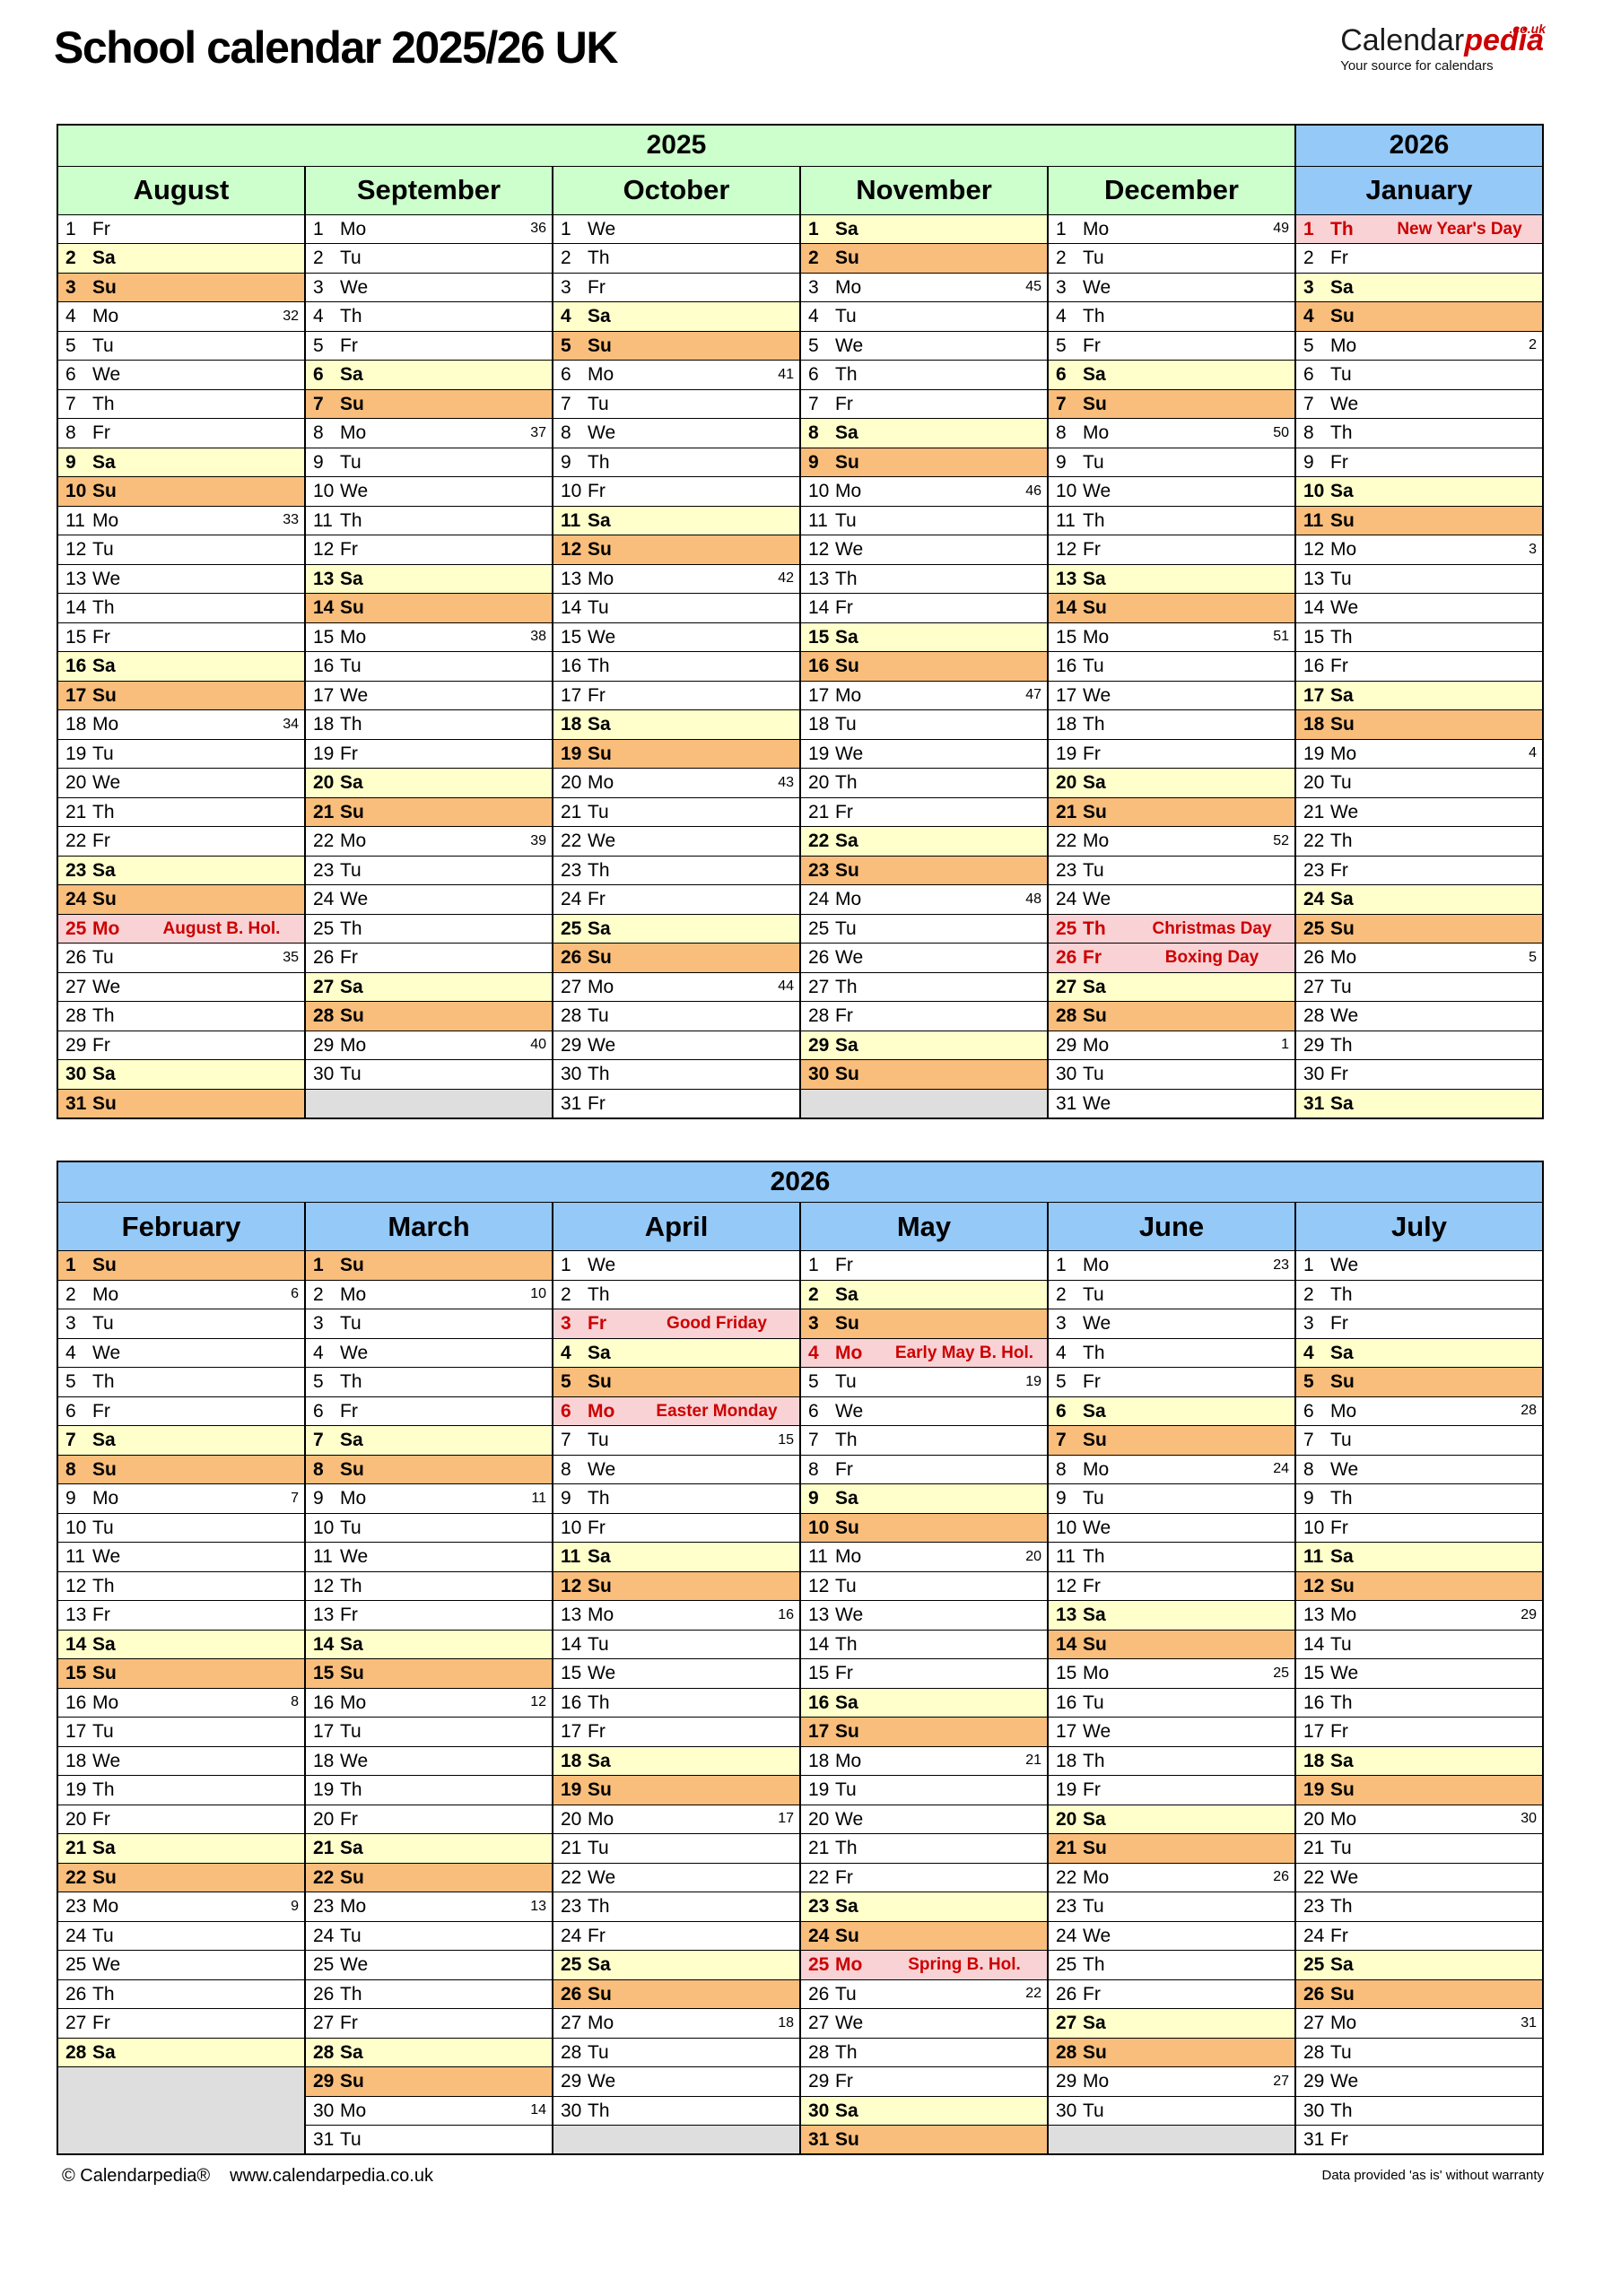  What do you see at coordinates (1459, 229) in the screenshot?
I see `holiday-label: New Year's Day` at bounding box center [1459, 229].